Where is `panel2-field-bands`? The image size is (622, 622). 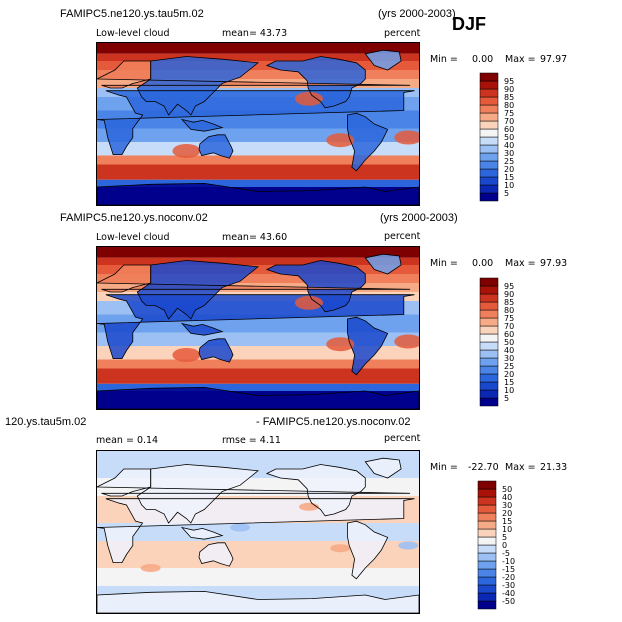 panel2-field-bands is located at coordinates (258, 328).